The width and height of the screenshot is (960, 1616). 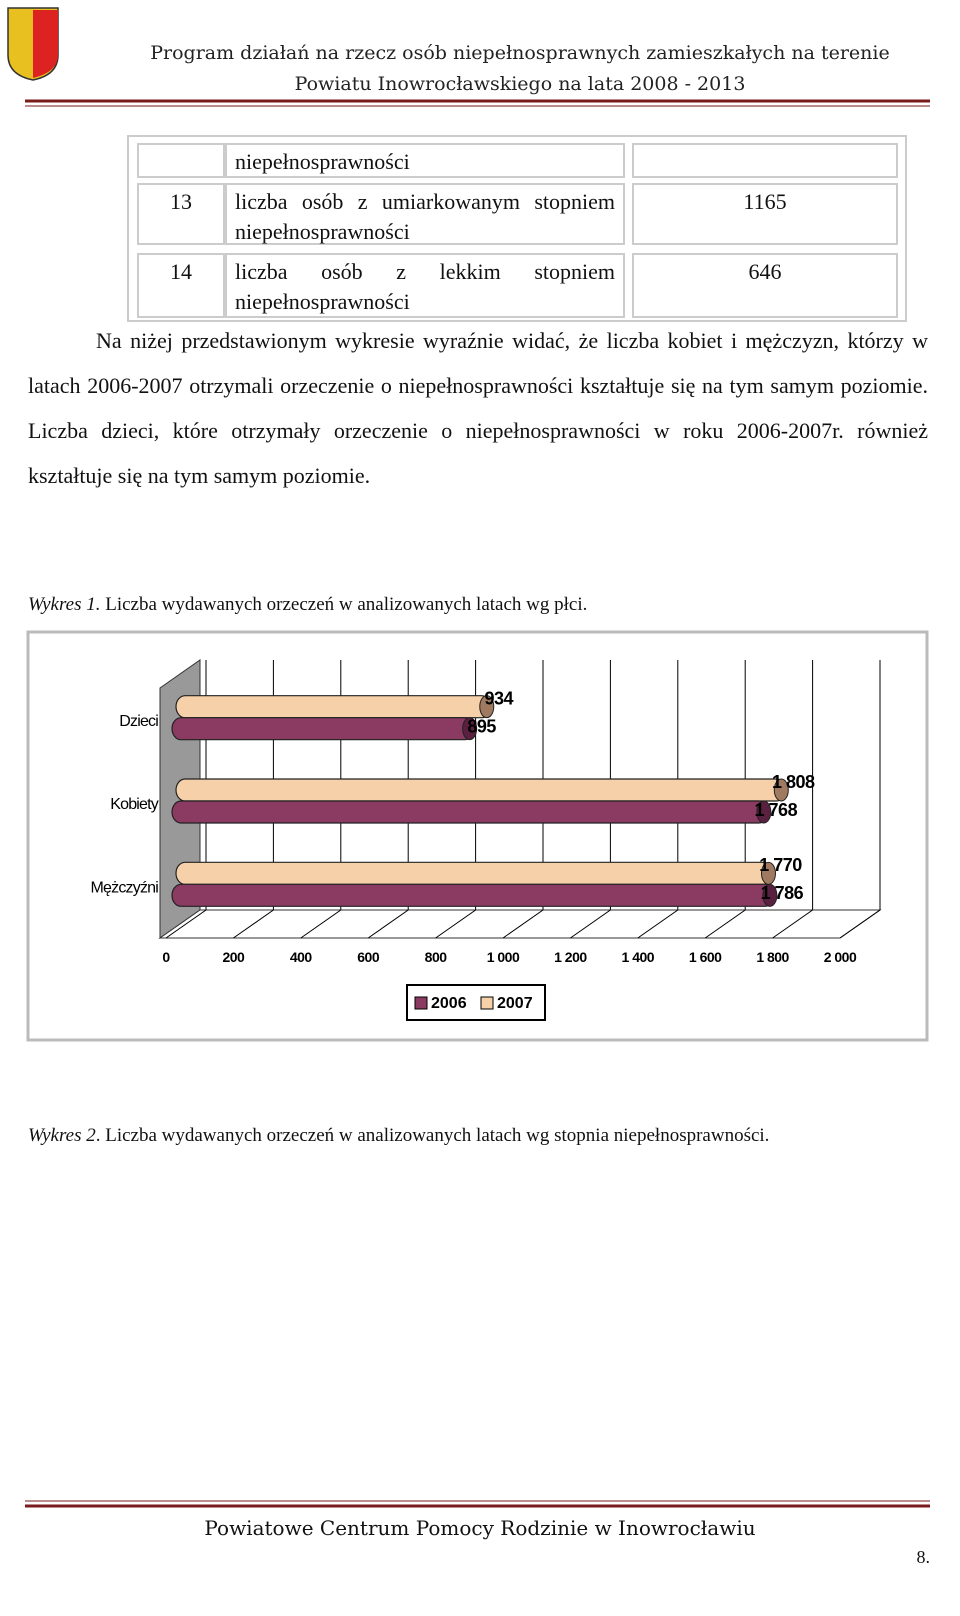 I want to click on value-label: 1 808, so click(x=793, y=782).